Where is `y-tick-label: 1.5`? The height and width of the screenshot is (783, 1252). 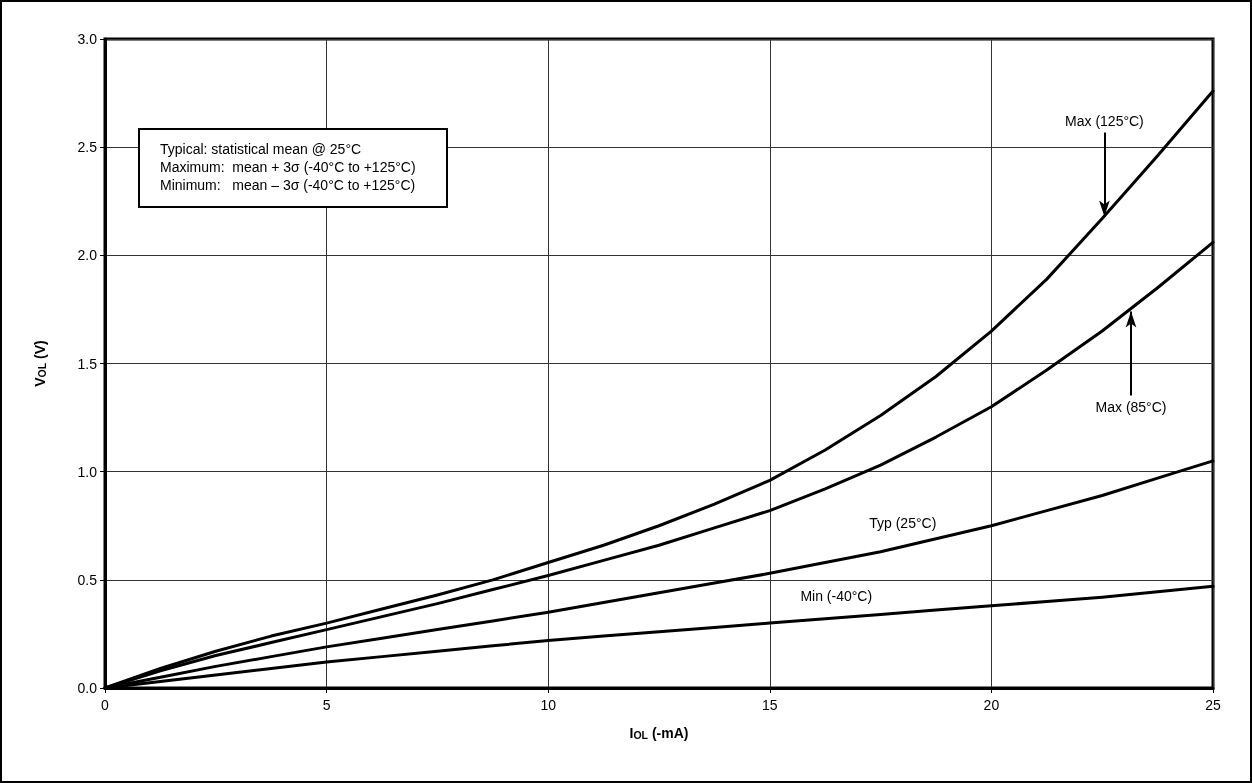
y-tick-label: 1.5 is located at coordinates (87, 363).